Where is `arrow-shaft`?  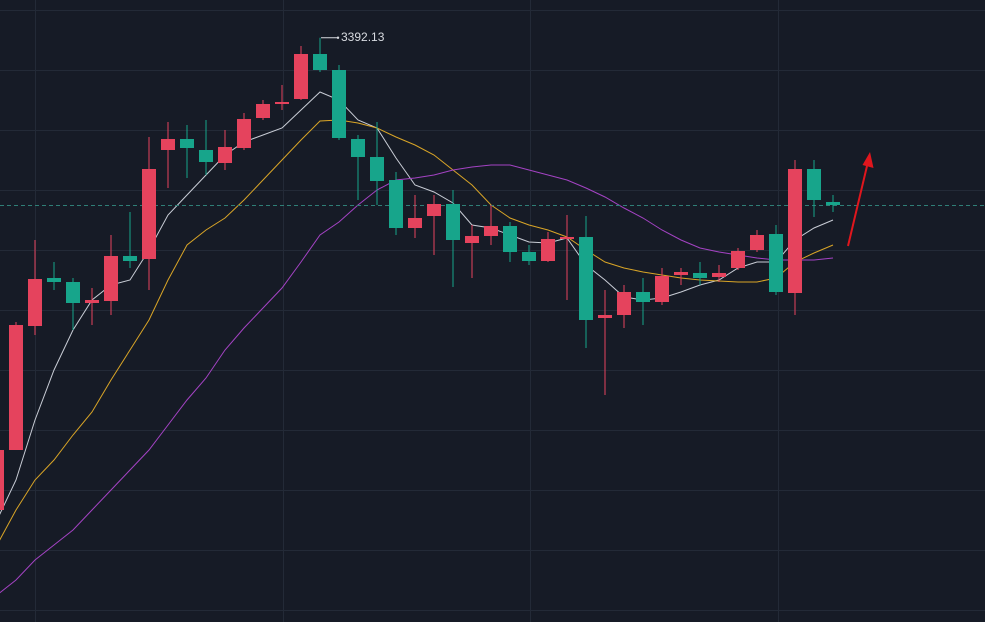
arrow-shaft is located at coordinates (857, 206).